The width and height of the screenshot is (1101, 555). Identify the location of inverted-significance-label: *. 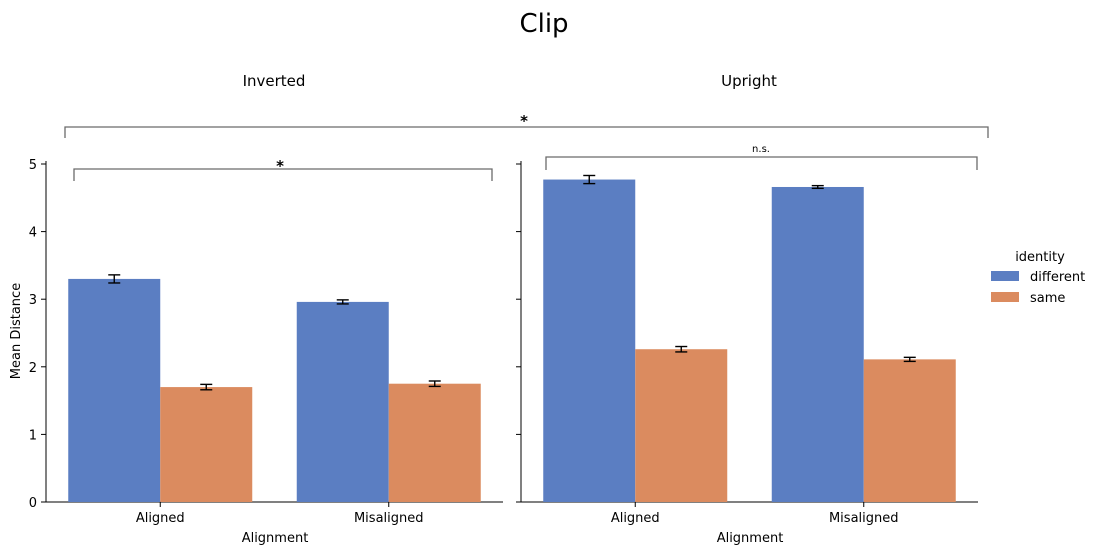
(280, 166).